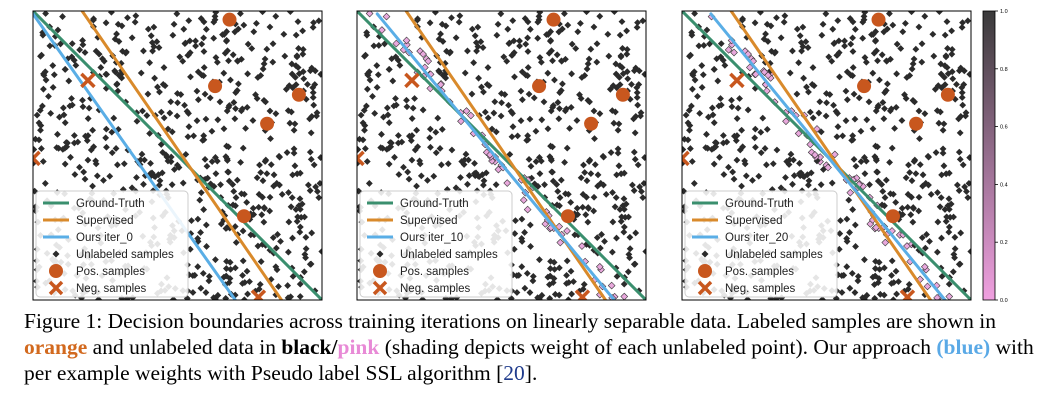  What do you see at coordinates (514, 373) in the screenshot?
I see `caption-citation: 20` at bounding box center [514, 373].